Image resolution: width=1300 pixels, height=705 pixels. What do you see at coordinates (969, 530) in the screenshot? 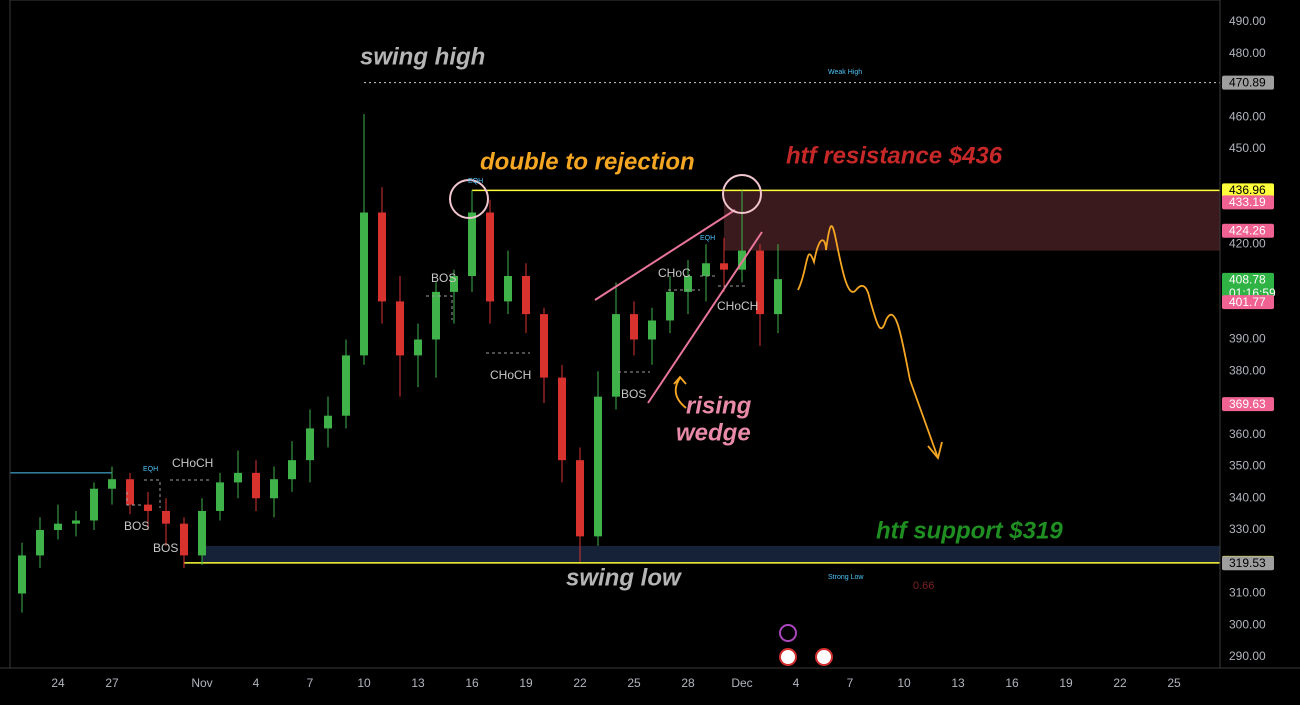
I see `annotation: htf support $319` at bounding box center [969, 530].